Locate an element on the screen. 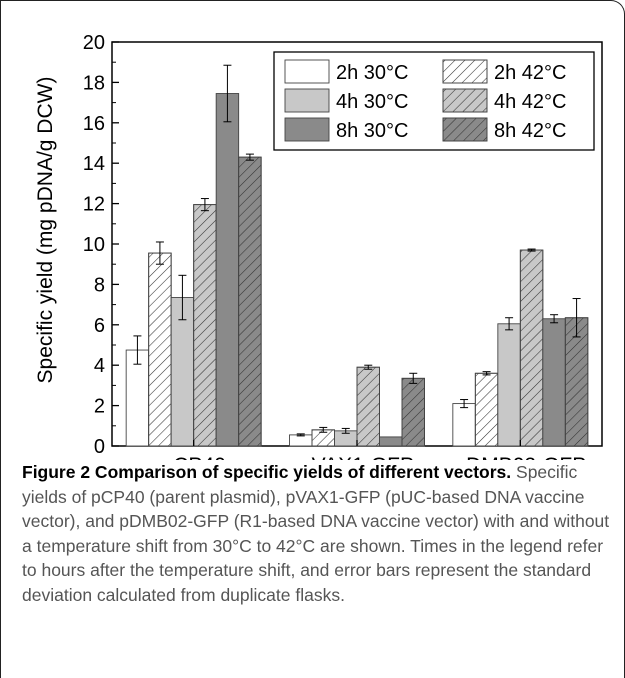  y-tick-label: 4 is located at coordinates (99, 366).